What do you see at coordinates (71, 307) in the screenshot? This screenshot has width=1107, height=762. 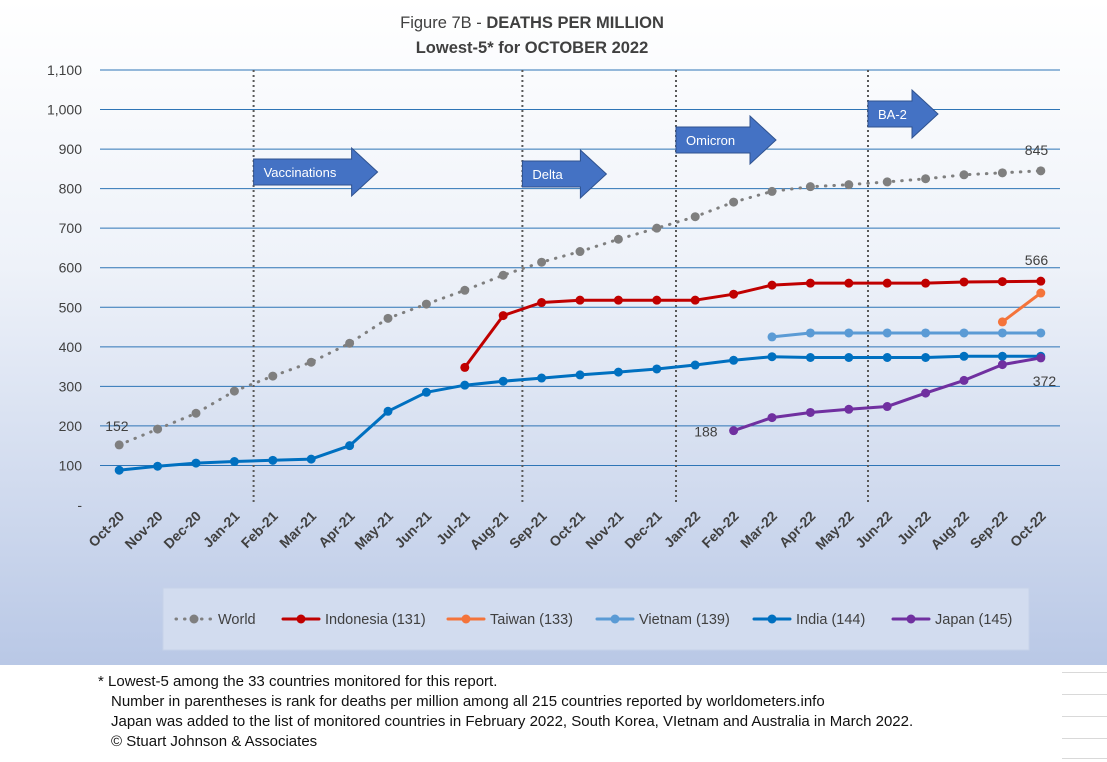 I see `y-tick-label: 500` at bounding box center [71, 307].